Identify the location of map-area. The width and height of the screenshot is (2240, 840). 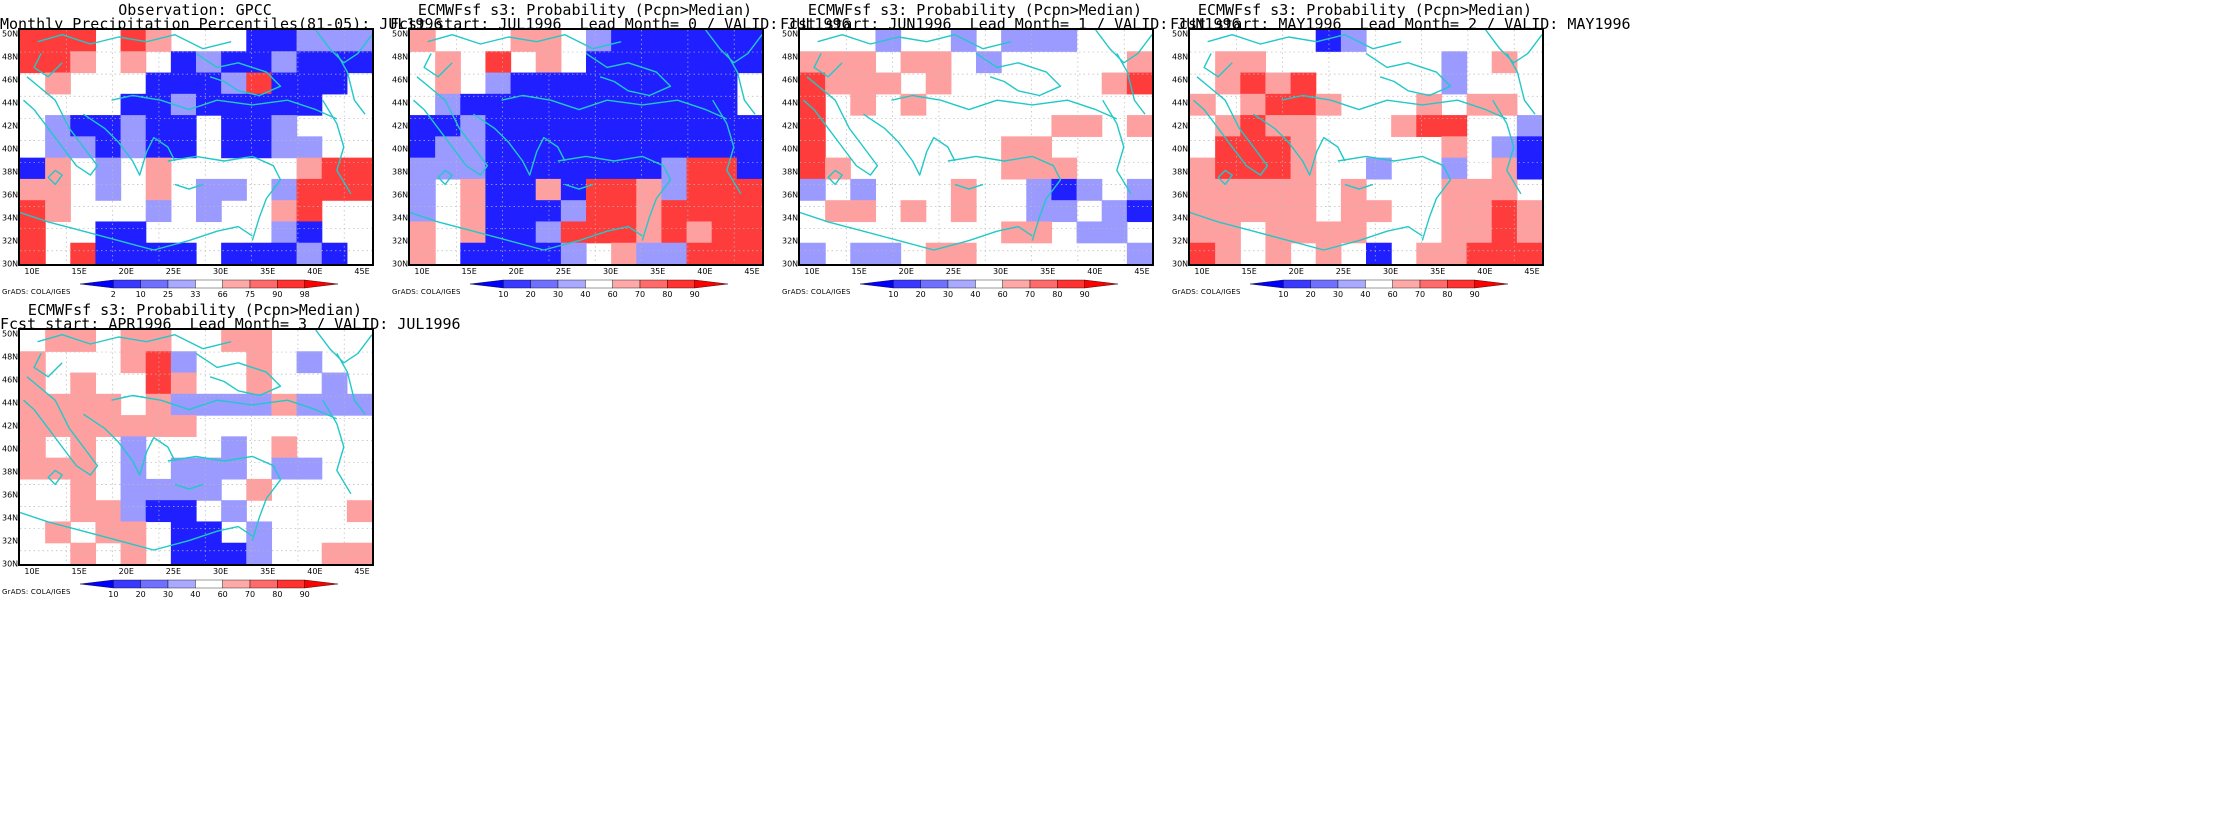
(976, 147).